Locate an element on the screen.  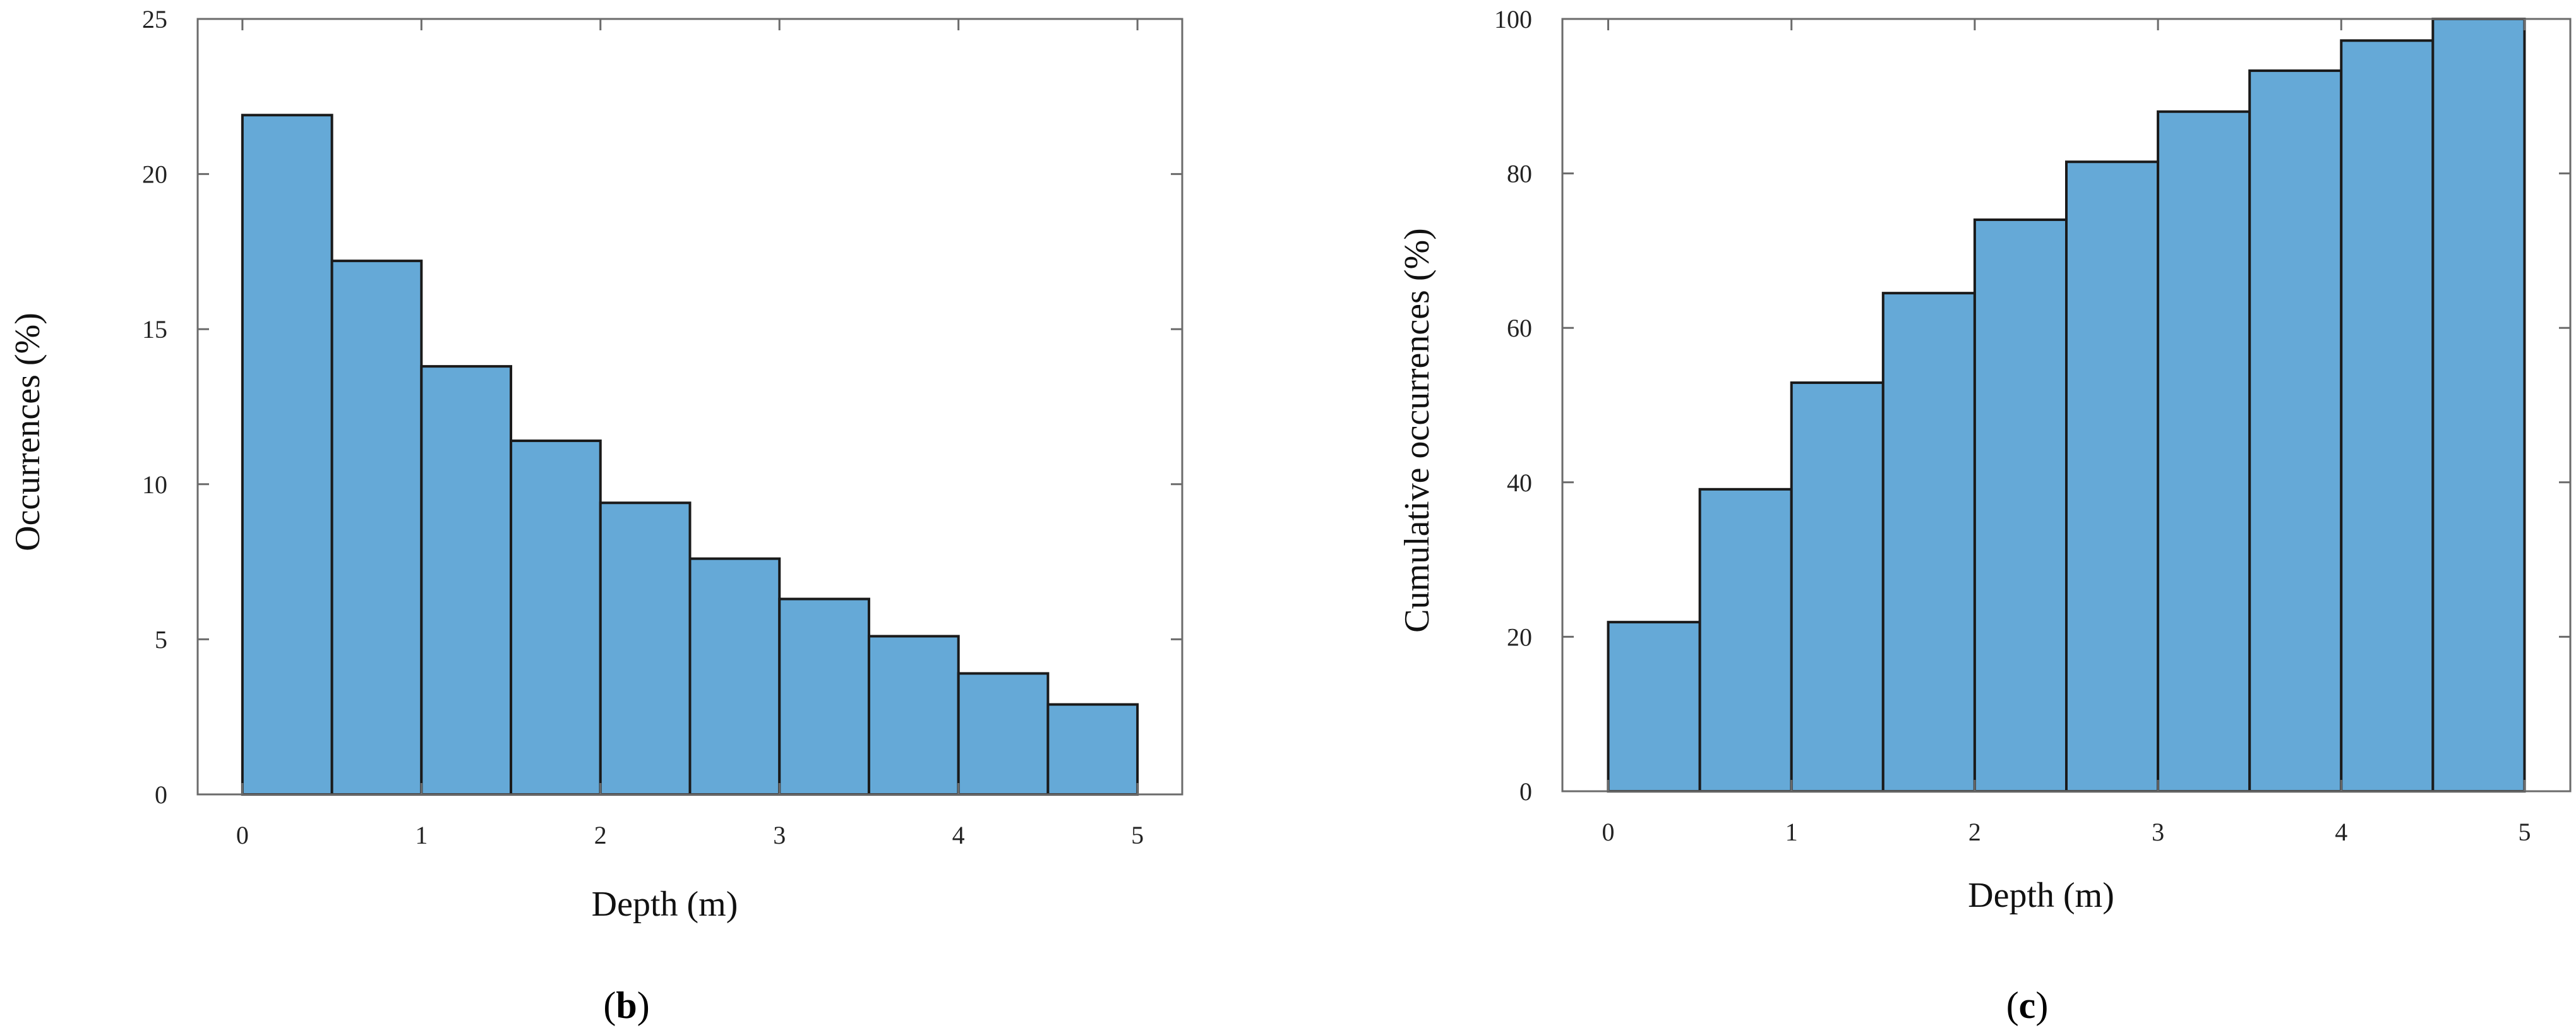
y-tick-label: 25 is located at coordinates (154, 19).